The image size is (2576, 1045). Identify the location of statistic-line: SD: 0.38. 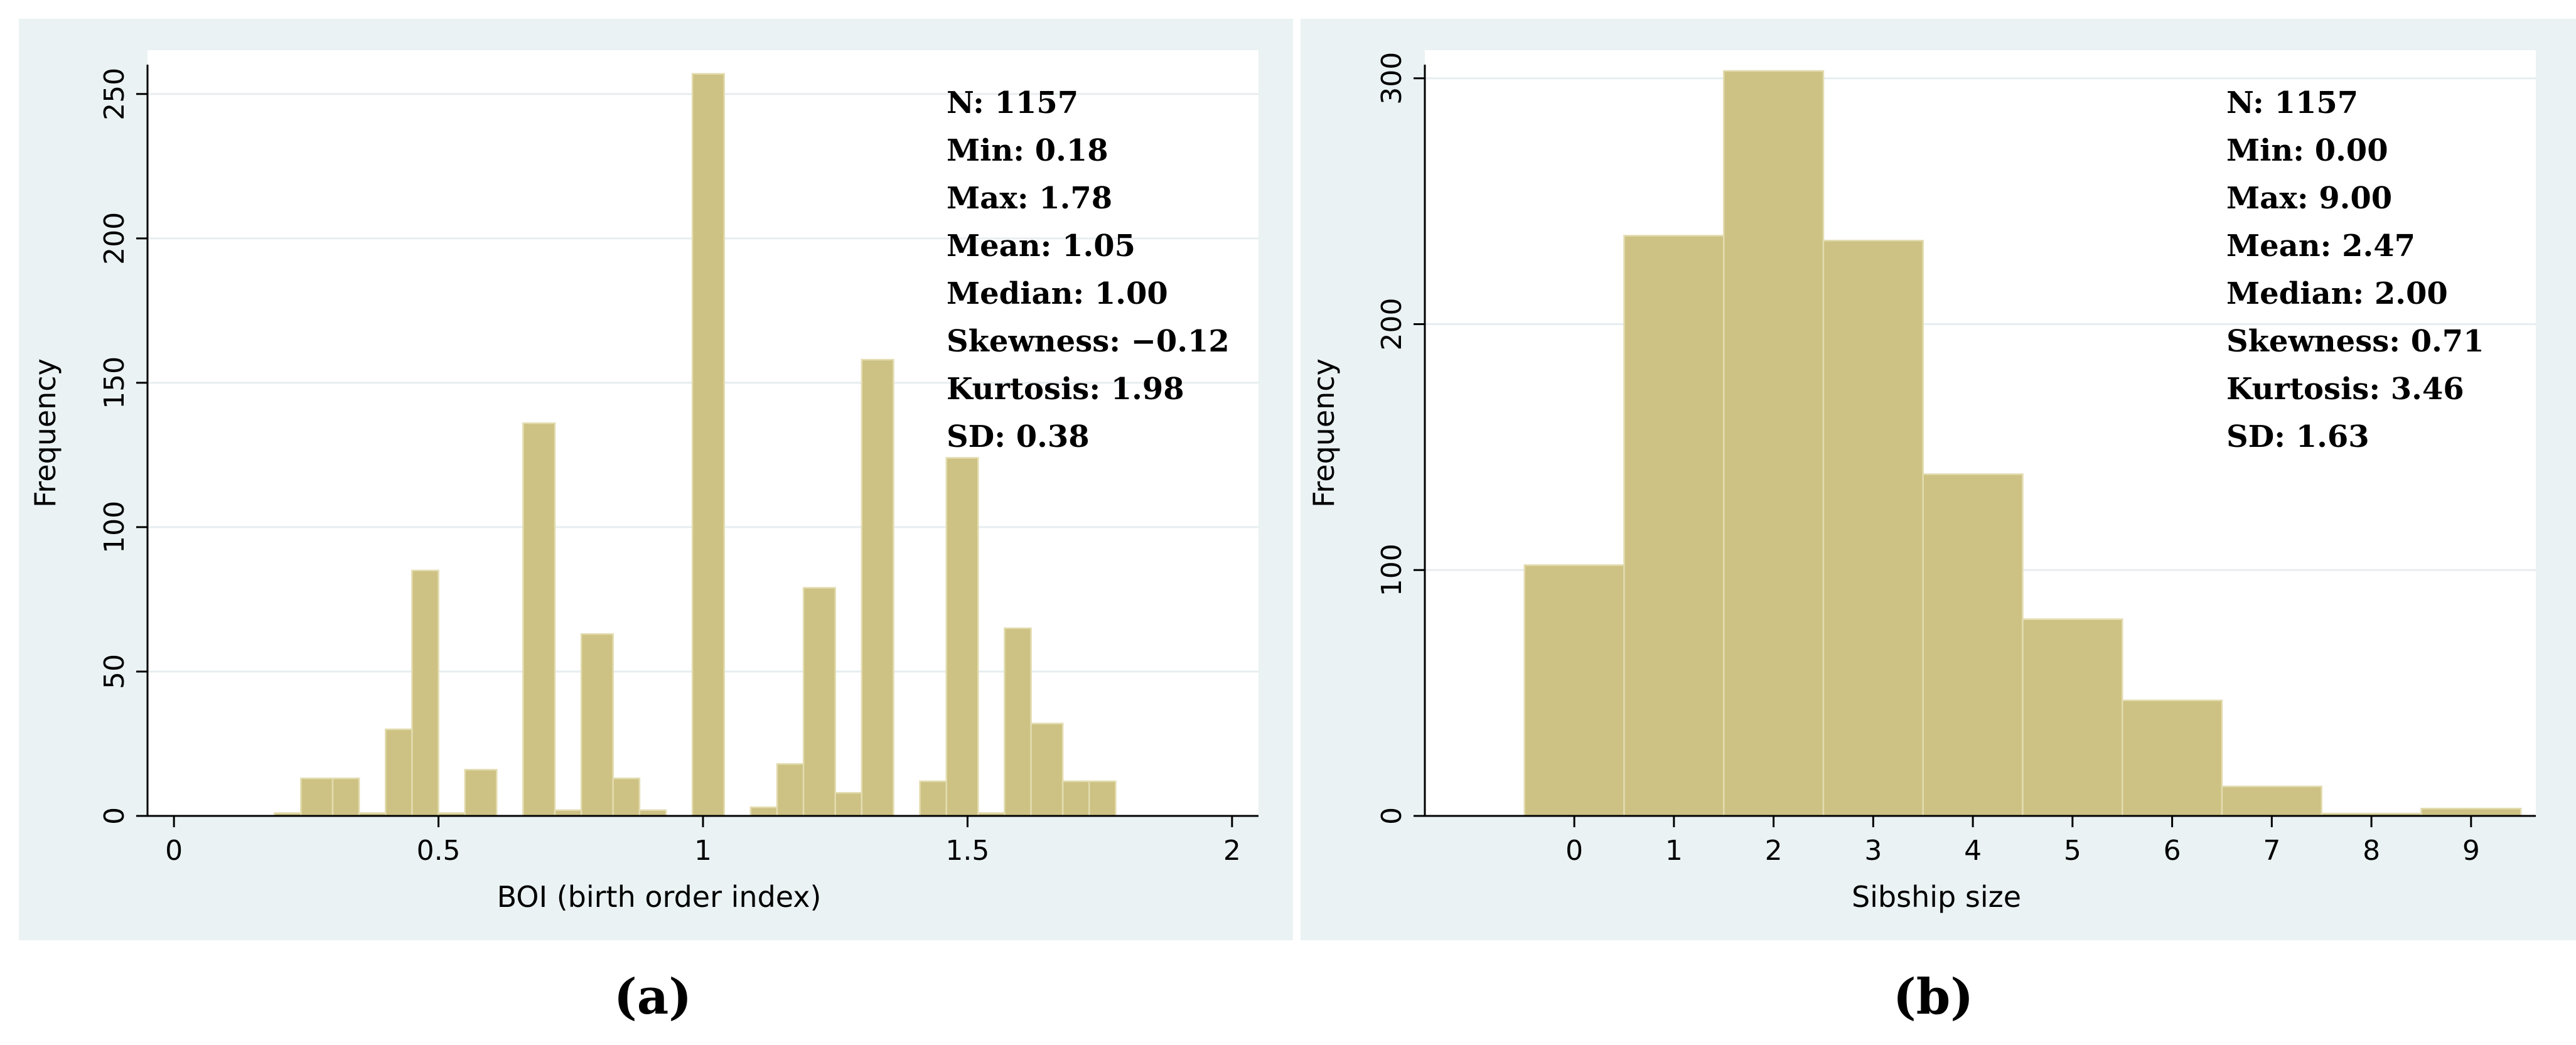
(1018, 436).